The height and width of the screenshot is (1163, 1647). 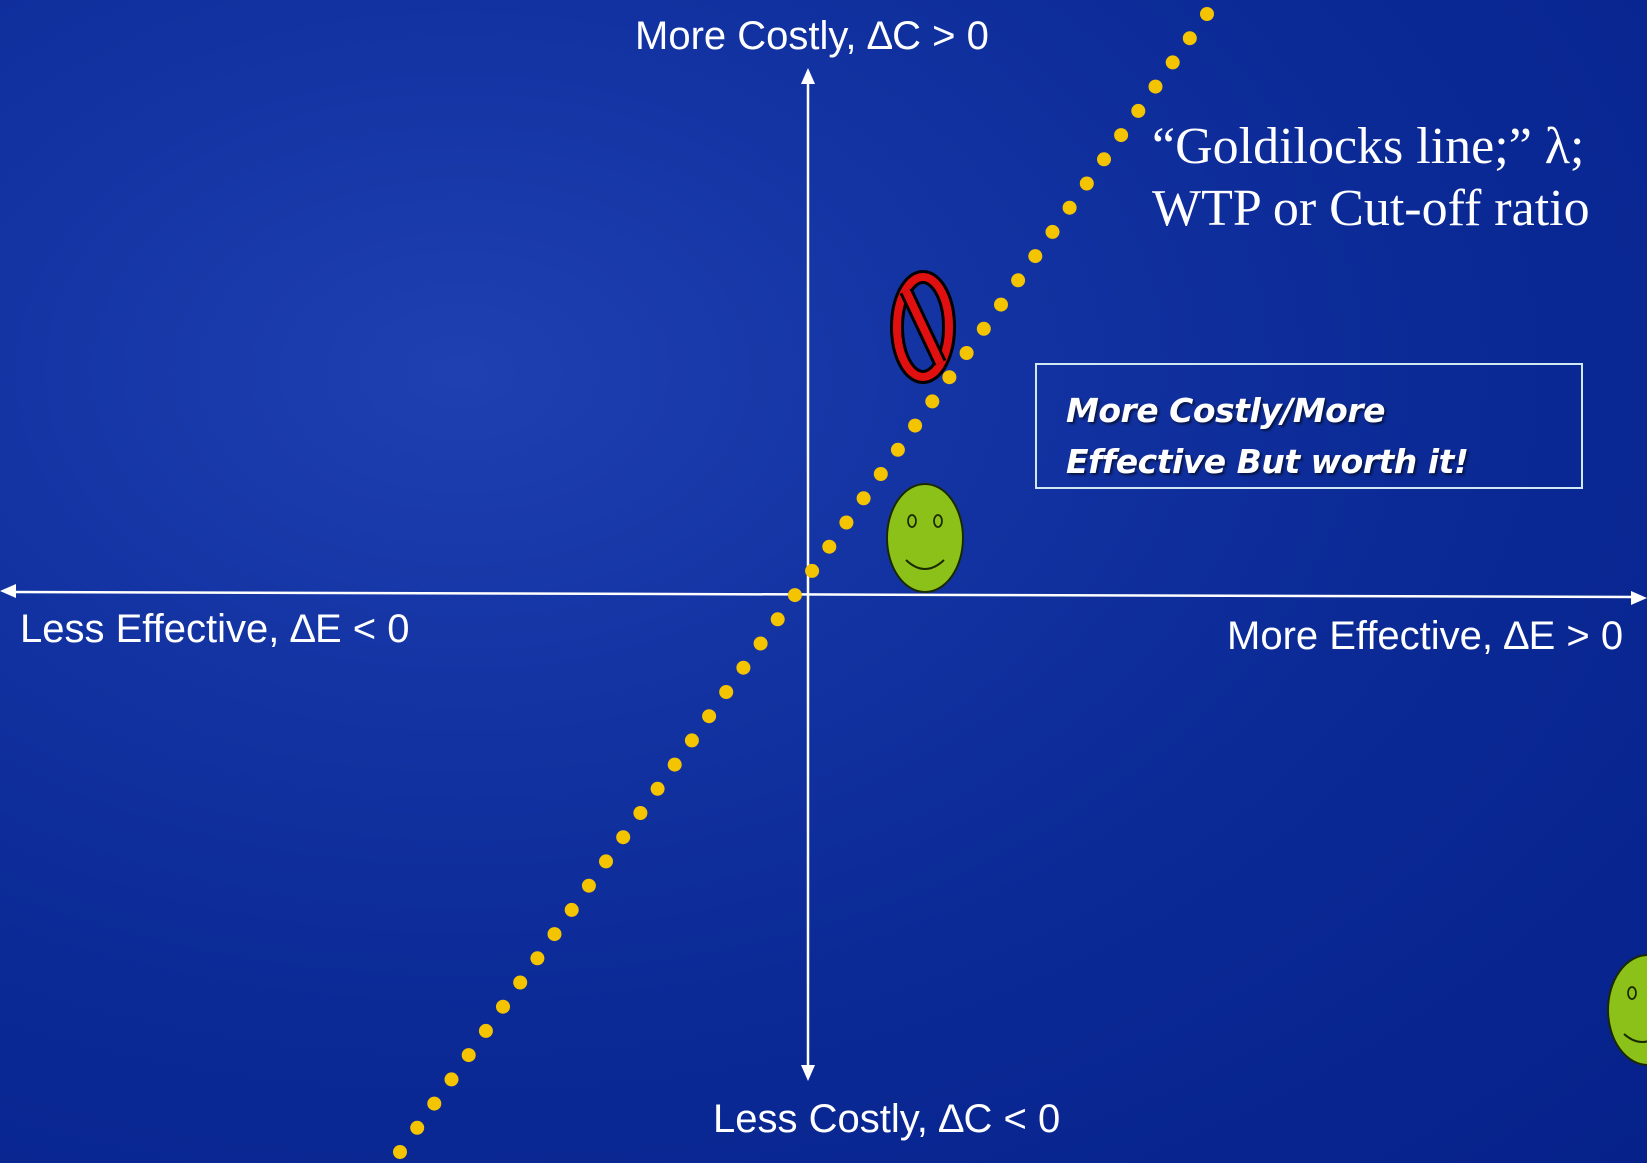 I want to click on callout-line-2: Effective But worth it!, so click(x=1267, y=461).